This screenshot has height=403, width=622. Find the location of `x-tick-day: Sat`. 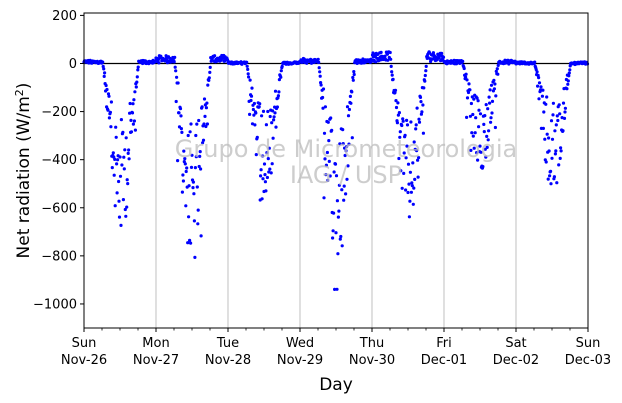

x-tick-day: Sat is located at coordinates (515, 343).